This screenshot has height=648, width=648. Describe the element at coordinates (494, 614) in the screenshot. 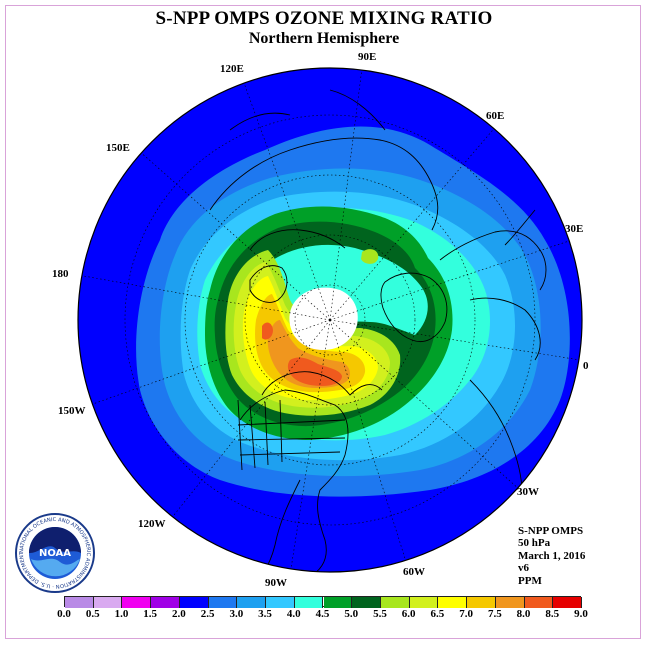

I see `colorbar-tick-label: 7.5` at that location.